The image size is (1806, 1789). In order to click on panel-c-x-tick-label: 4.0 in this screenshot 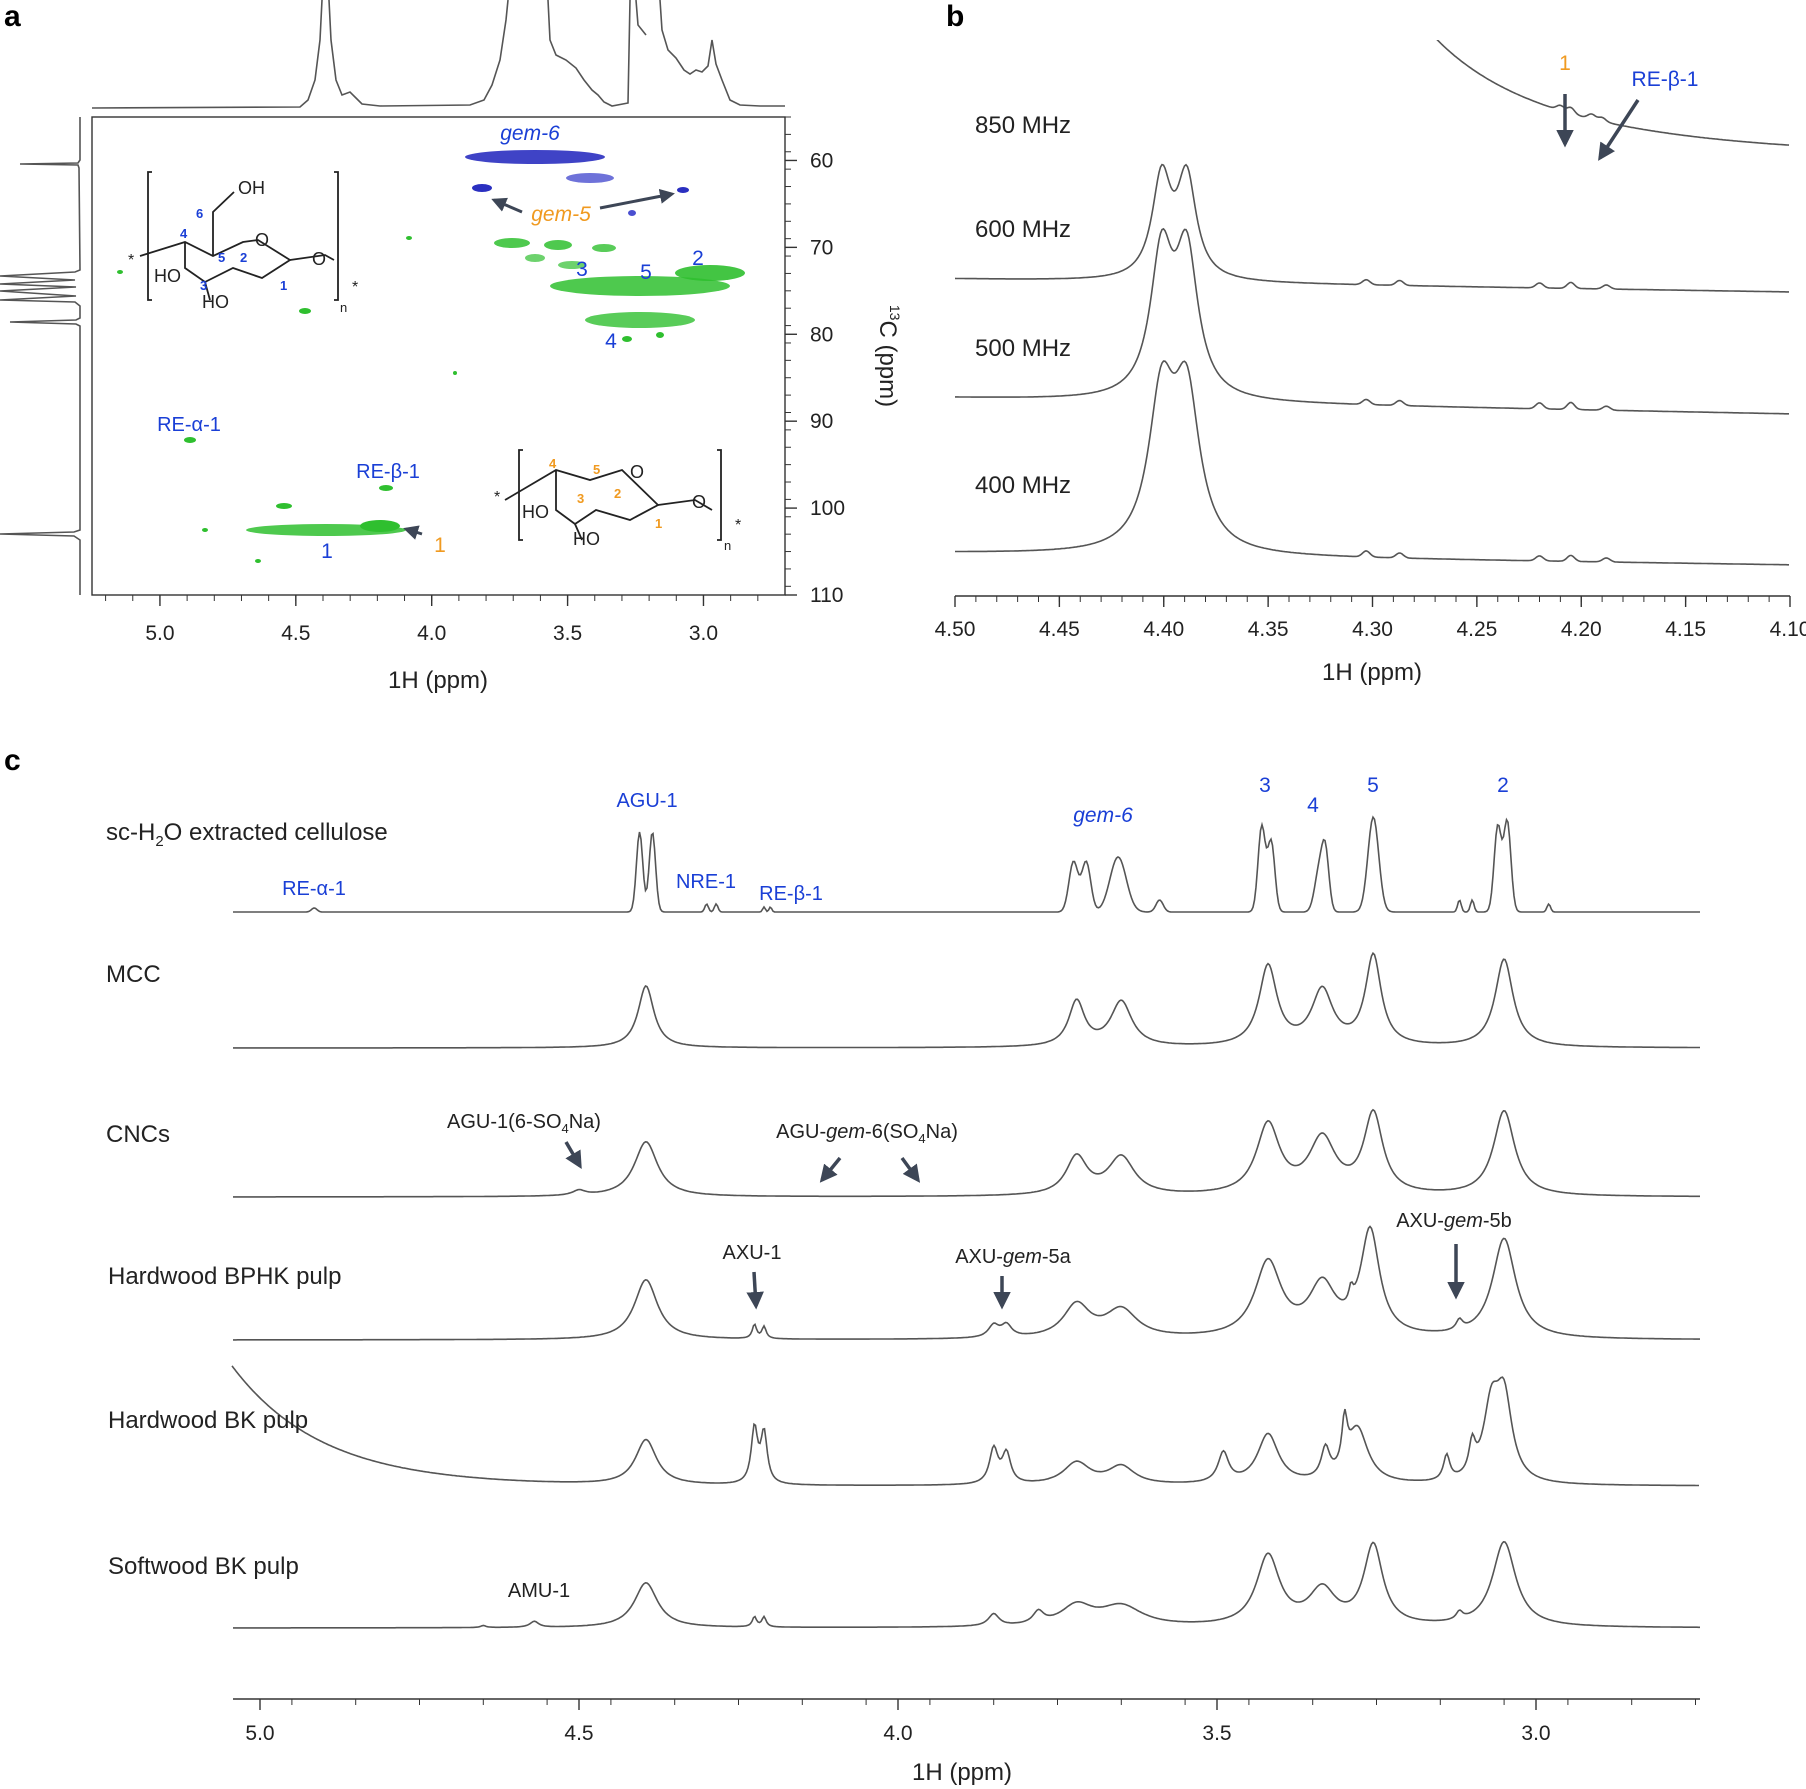, I will do `click(897, 1733)`.